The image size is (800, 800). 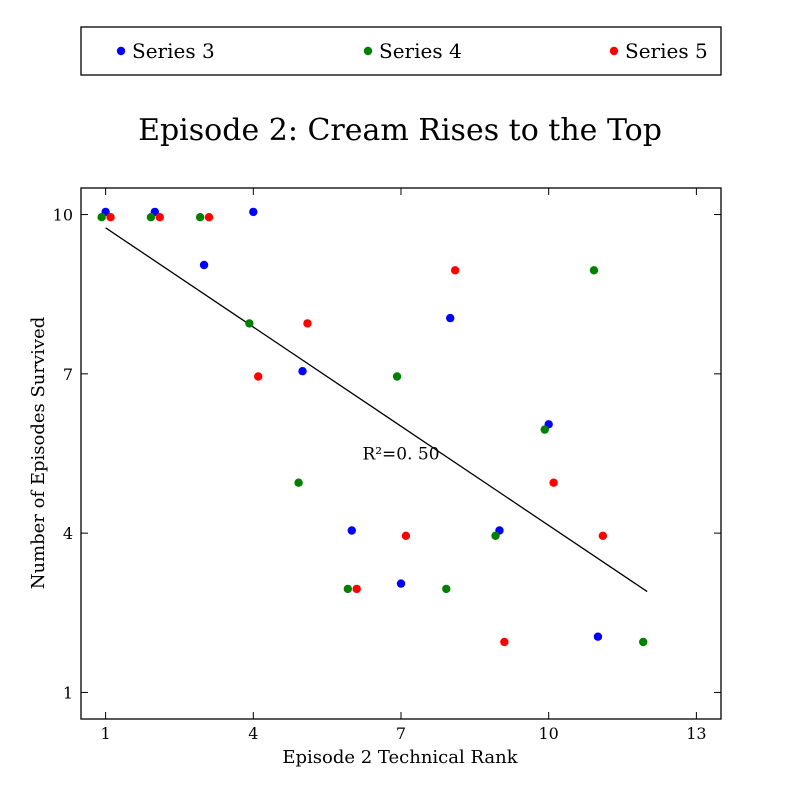 What do you see at coordinates (549, 733) in the screenshot?
I see `x-tick-label: 10` at bounding box center [549, 733].